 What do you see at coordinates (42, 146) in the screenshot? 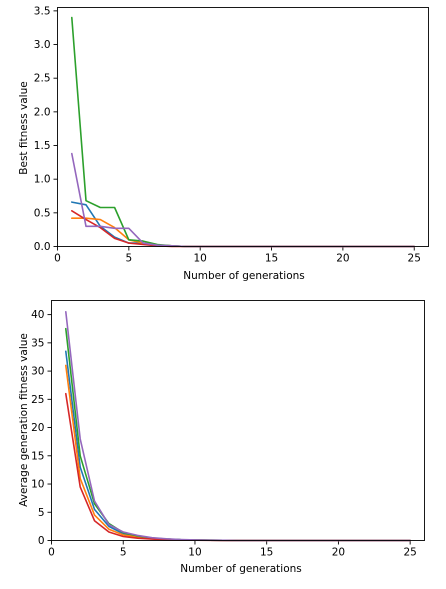
I see `y-tick-label: 1.5` at bounding box center [42, 146].